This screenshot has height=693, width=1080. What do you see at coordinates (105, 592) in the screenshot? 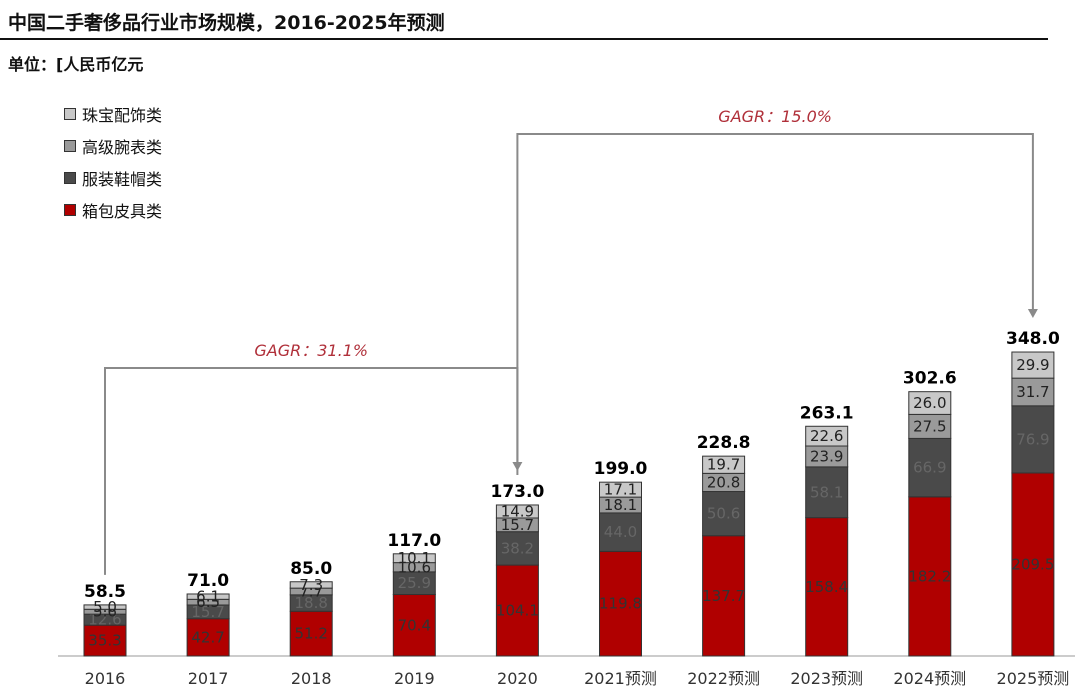
I see `total-label: 58.5` at bounding box center [105, 592].